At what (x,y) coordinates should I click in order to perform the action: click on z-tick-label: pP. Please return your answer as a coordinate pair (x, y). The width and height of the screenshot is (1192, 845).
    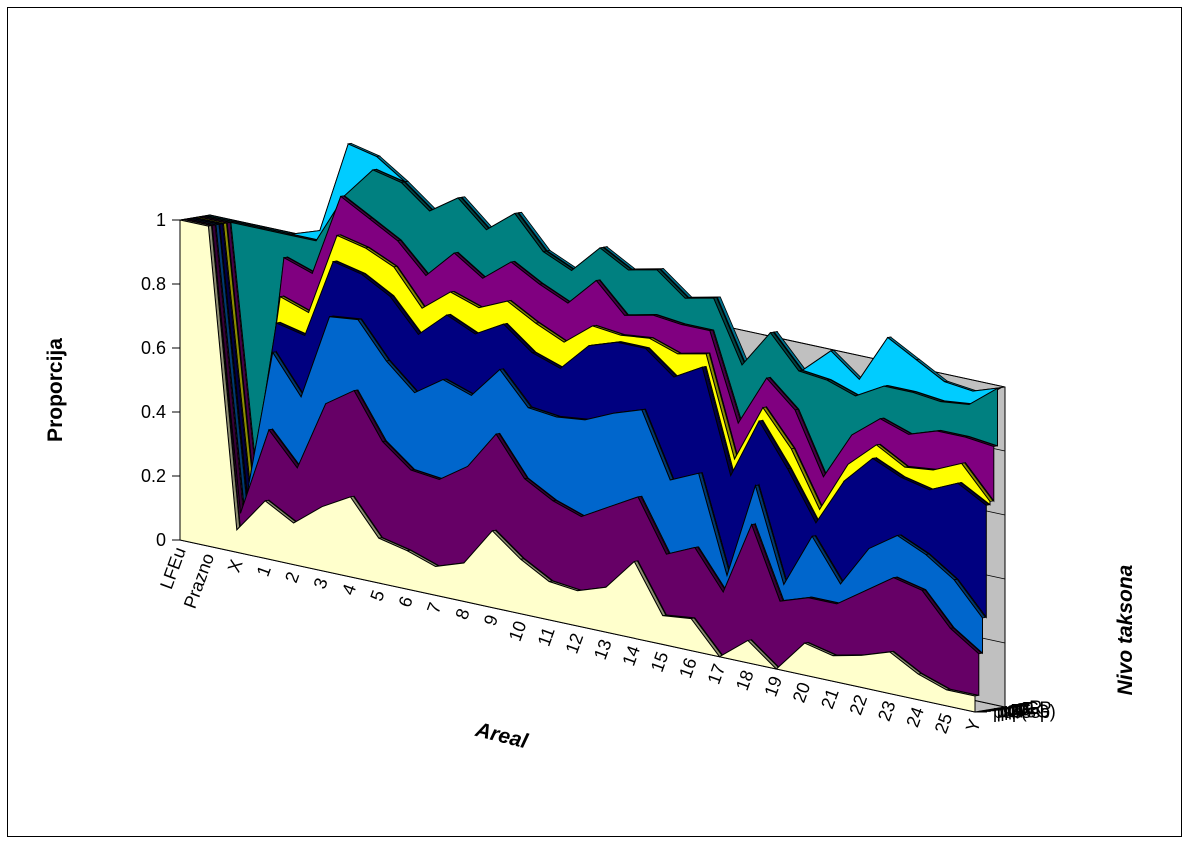
    Looking at the image, I should click on (1023, 709).